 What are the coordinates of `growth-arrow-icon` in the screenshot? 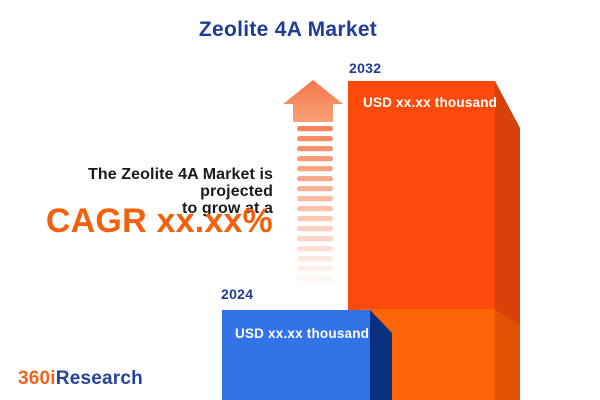 It's located at (313, 181).